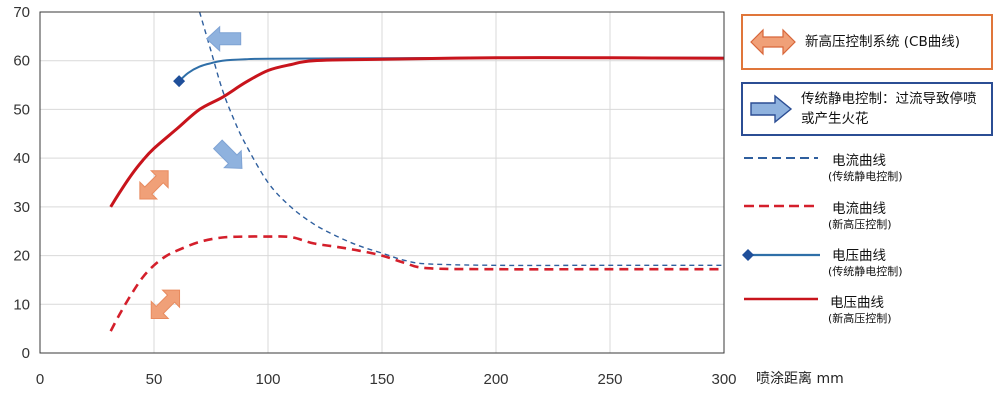  Describe the element at coordinates (154, 379) in the screenshot. I see `x-tick-label: 50` at that location.